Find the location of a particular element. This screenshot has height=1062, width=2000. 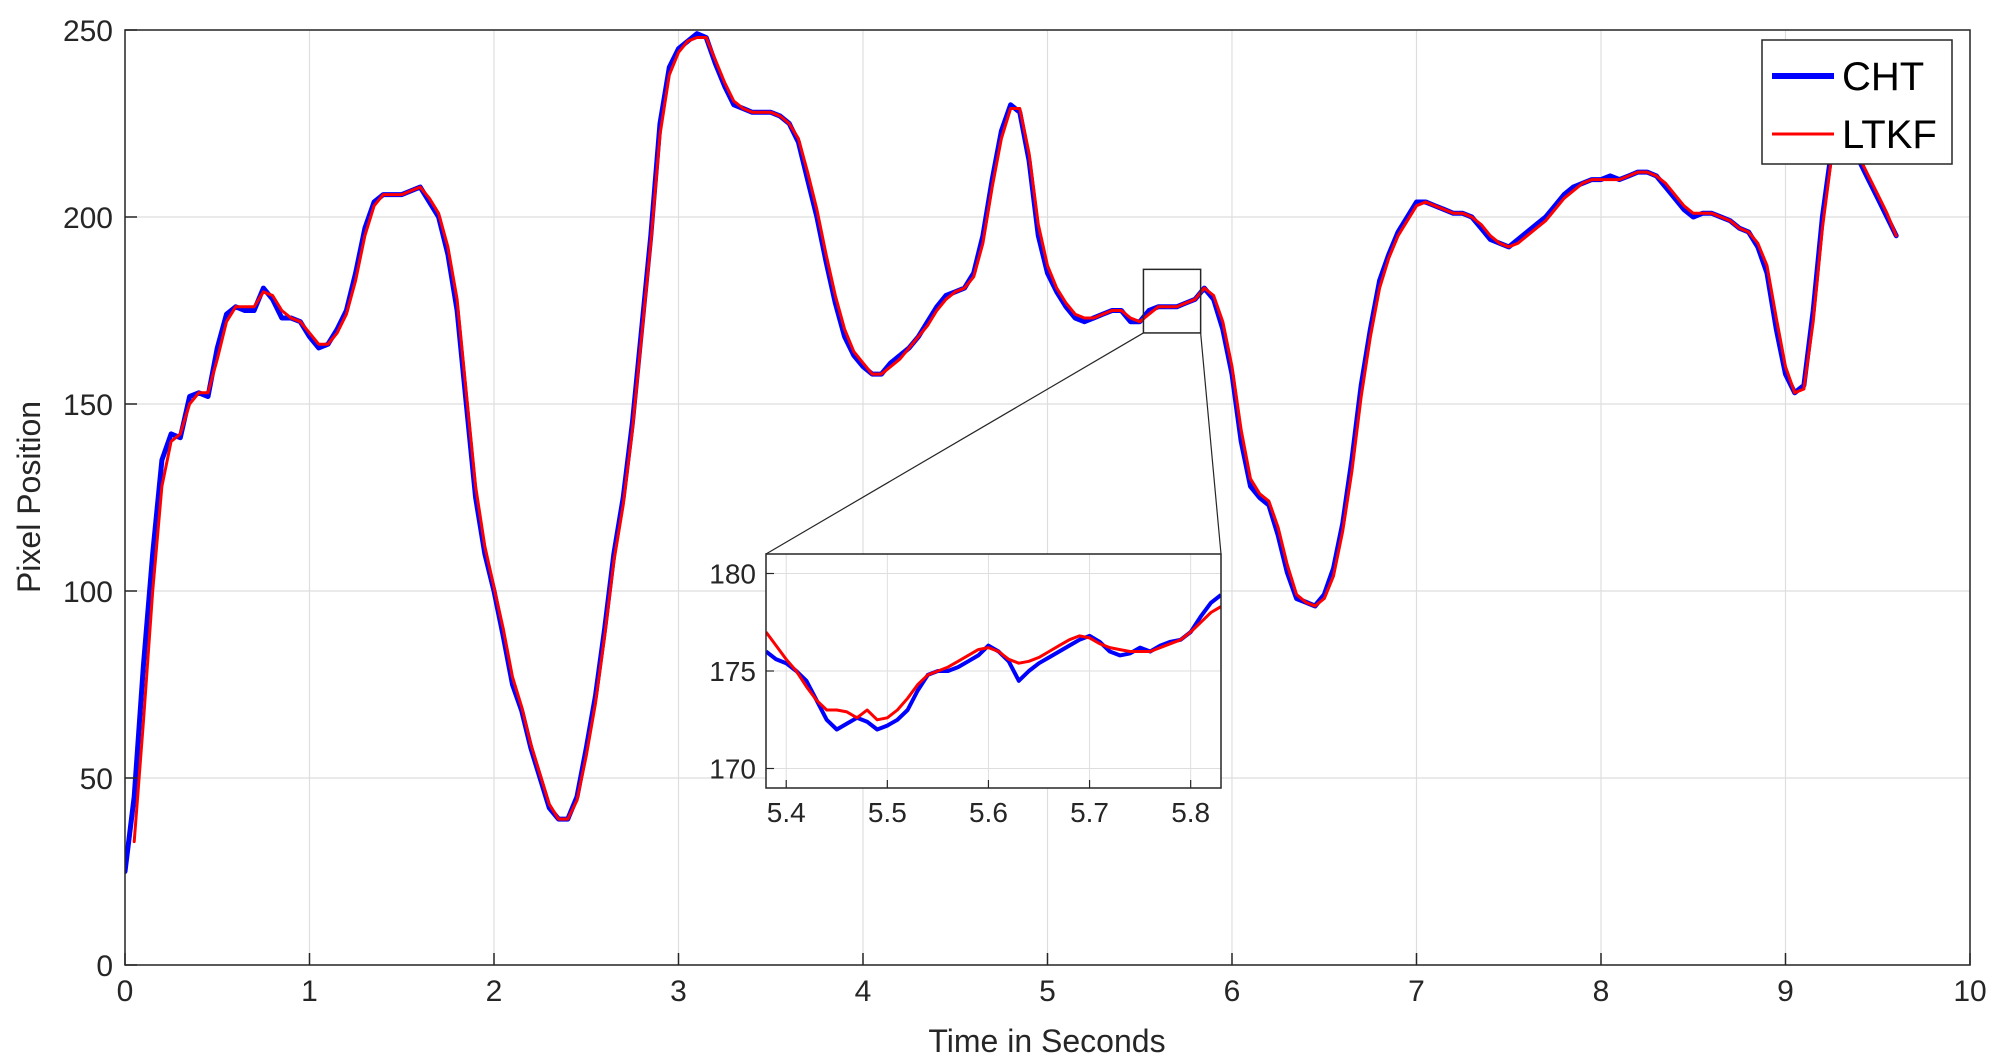

x-tick-label: 0 is located at coordinates (125, 991).